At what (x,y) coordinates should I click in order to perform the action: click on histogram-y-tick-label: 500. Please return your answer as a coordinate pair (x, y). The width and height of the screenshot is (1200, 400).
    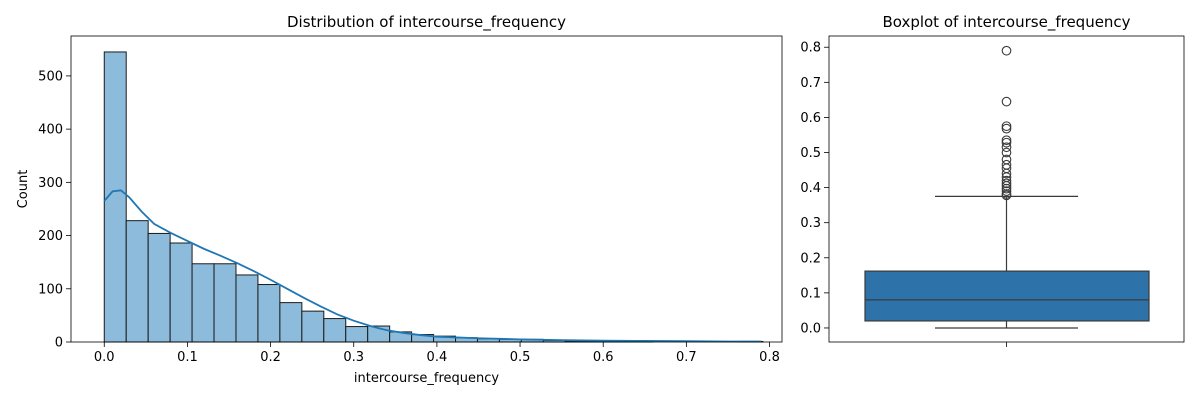
    Looking at the image, I should click on (50, 76).